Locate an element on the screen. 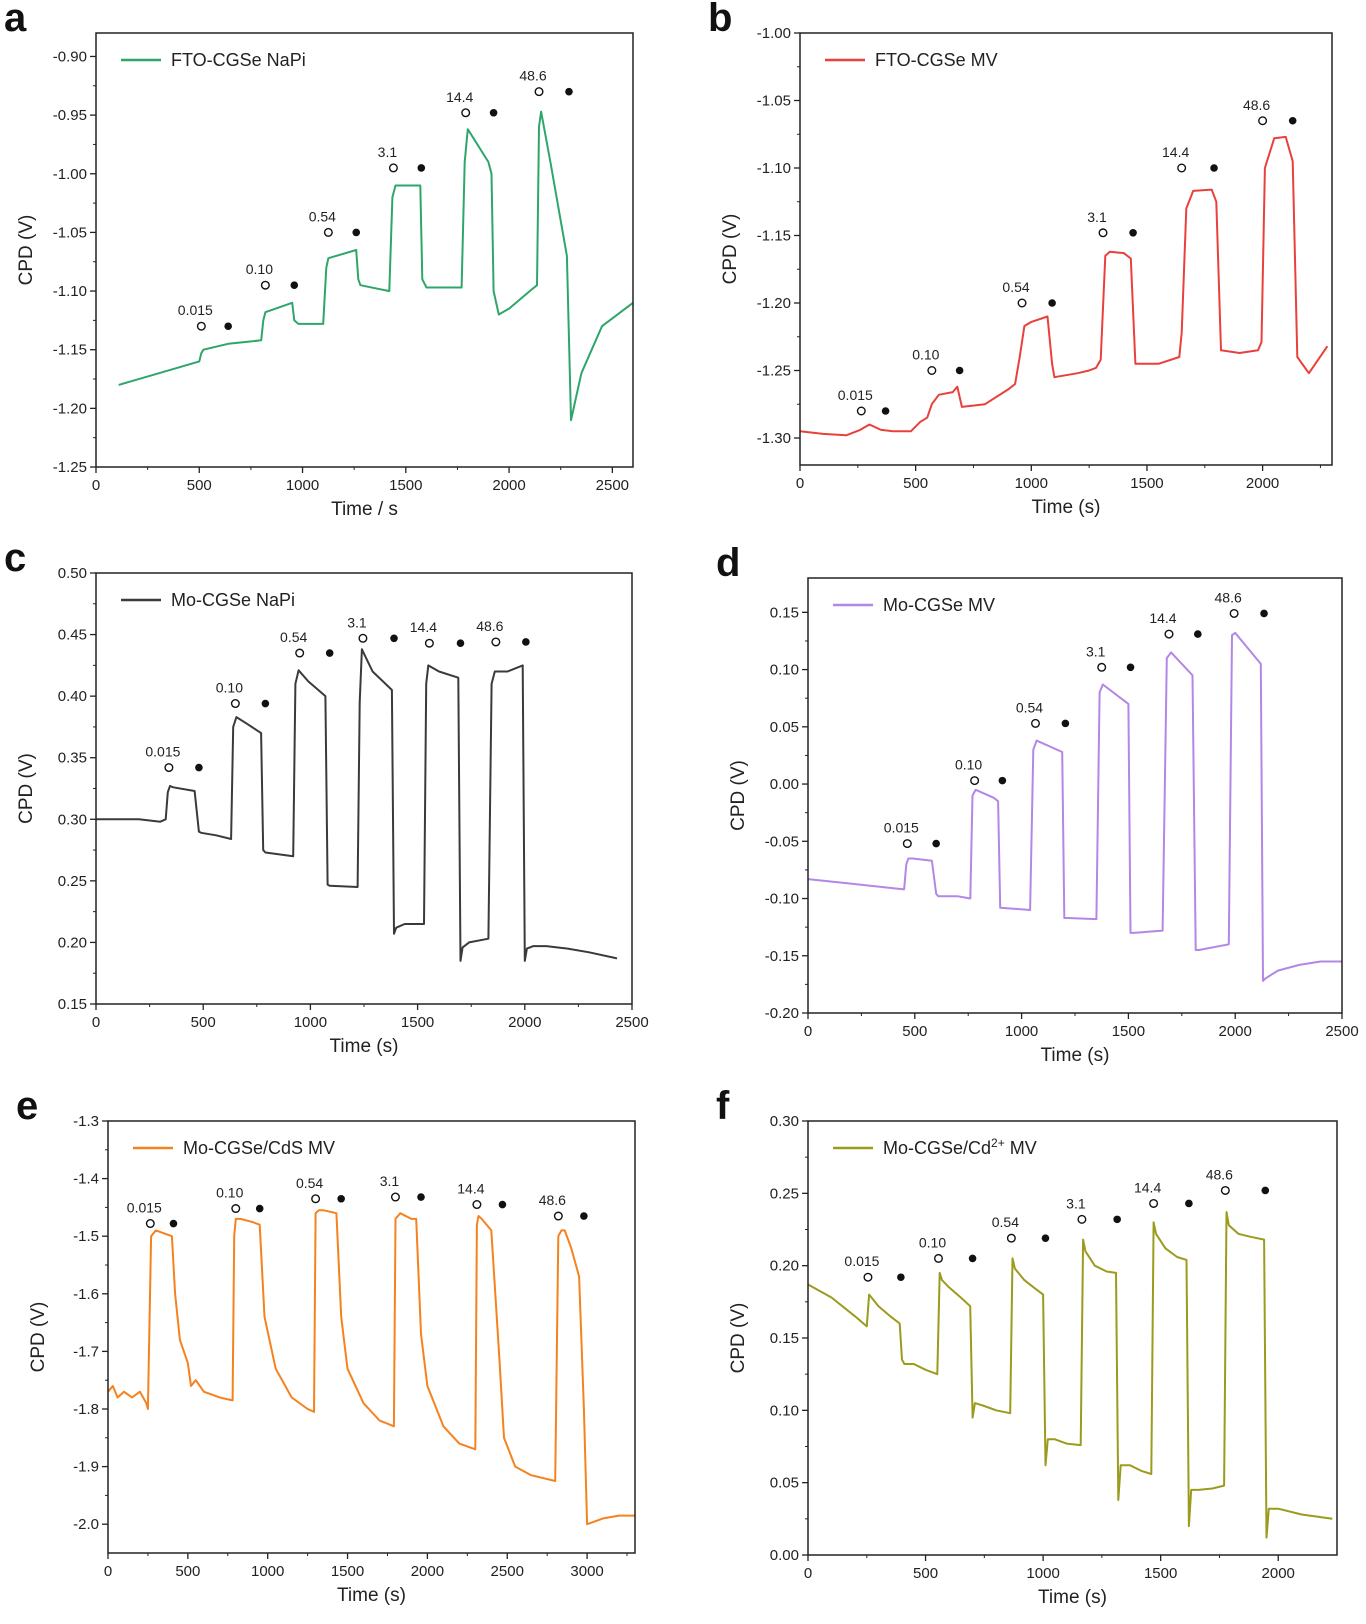 This screenshot has height=1624, width=1366. y-tick-label: -1.30 is located at coordinates (774, 438).